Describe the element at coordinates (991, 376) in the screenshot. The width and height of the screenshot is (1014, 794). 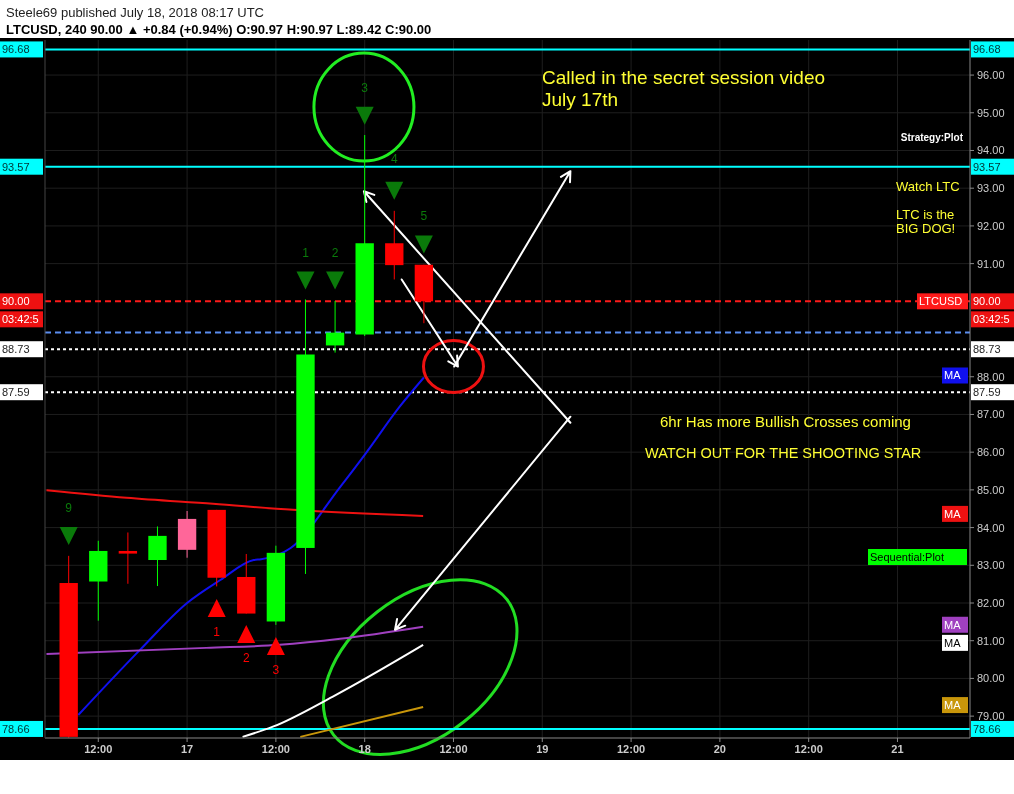
I see `y-tick-label: 88.00` at that location.